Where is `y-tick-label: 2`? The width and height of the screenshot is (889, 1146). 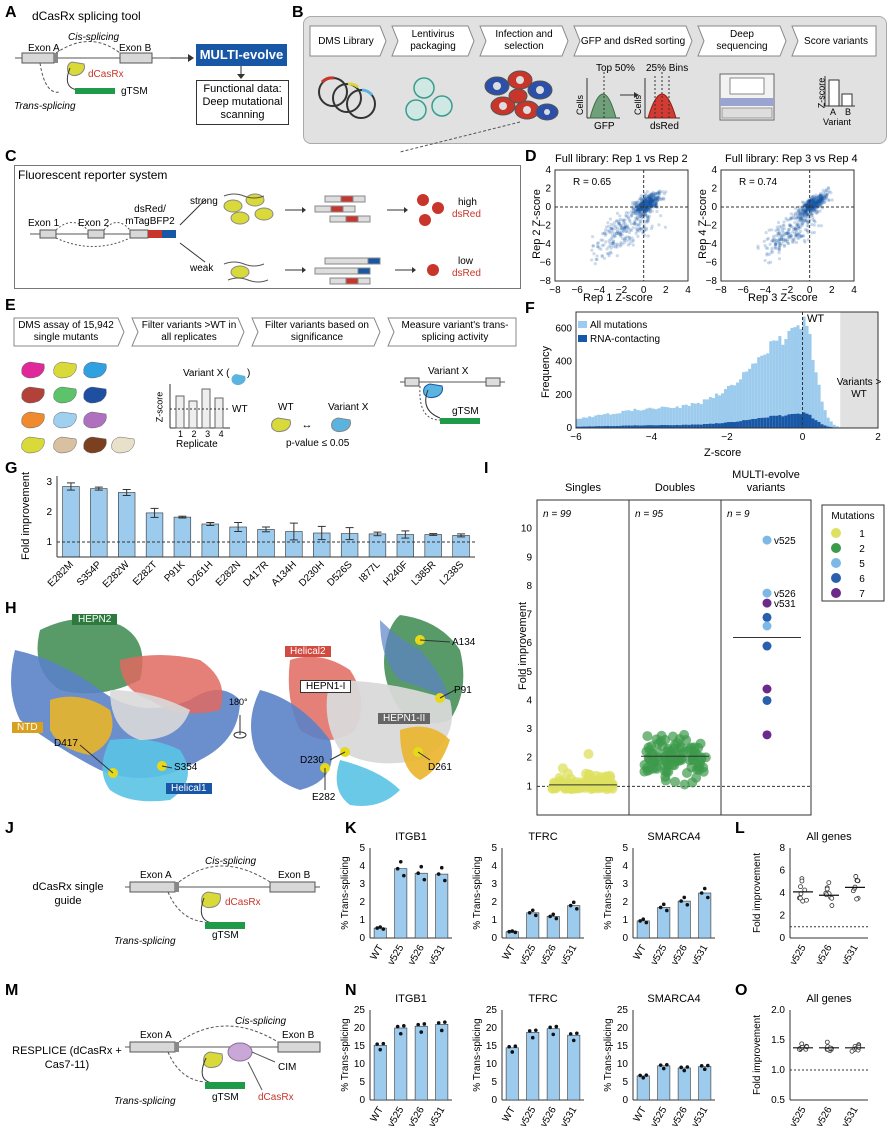 y-tick-label: 2 is located at coordinates (362, 902).